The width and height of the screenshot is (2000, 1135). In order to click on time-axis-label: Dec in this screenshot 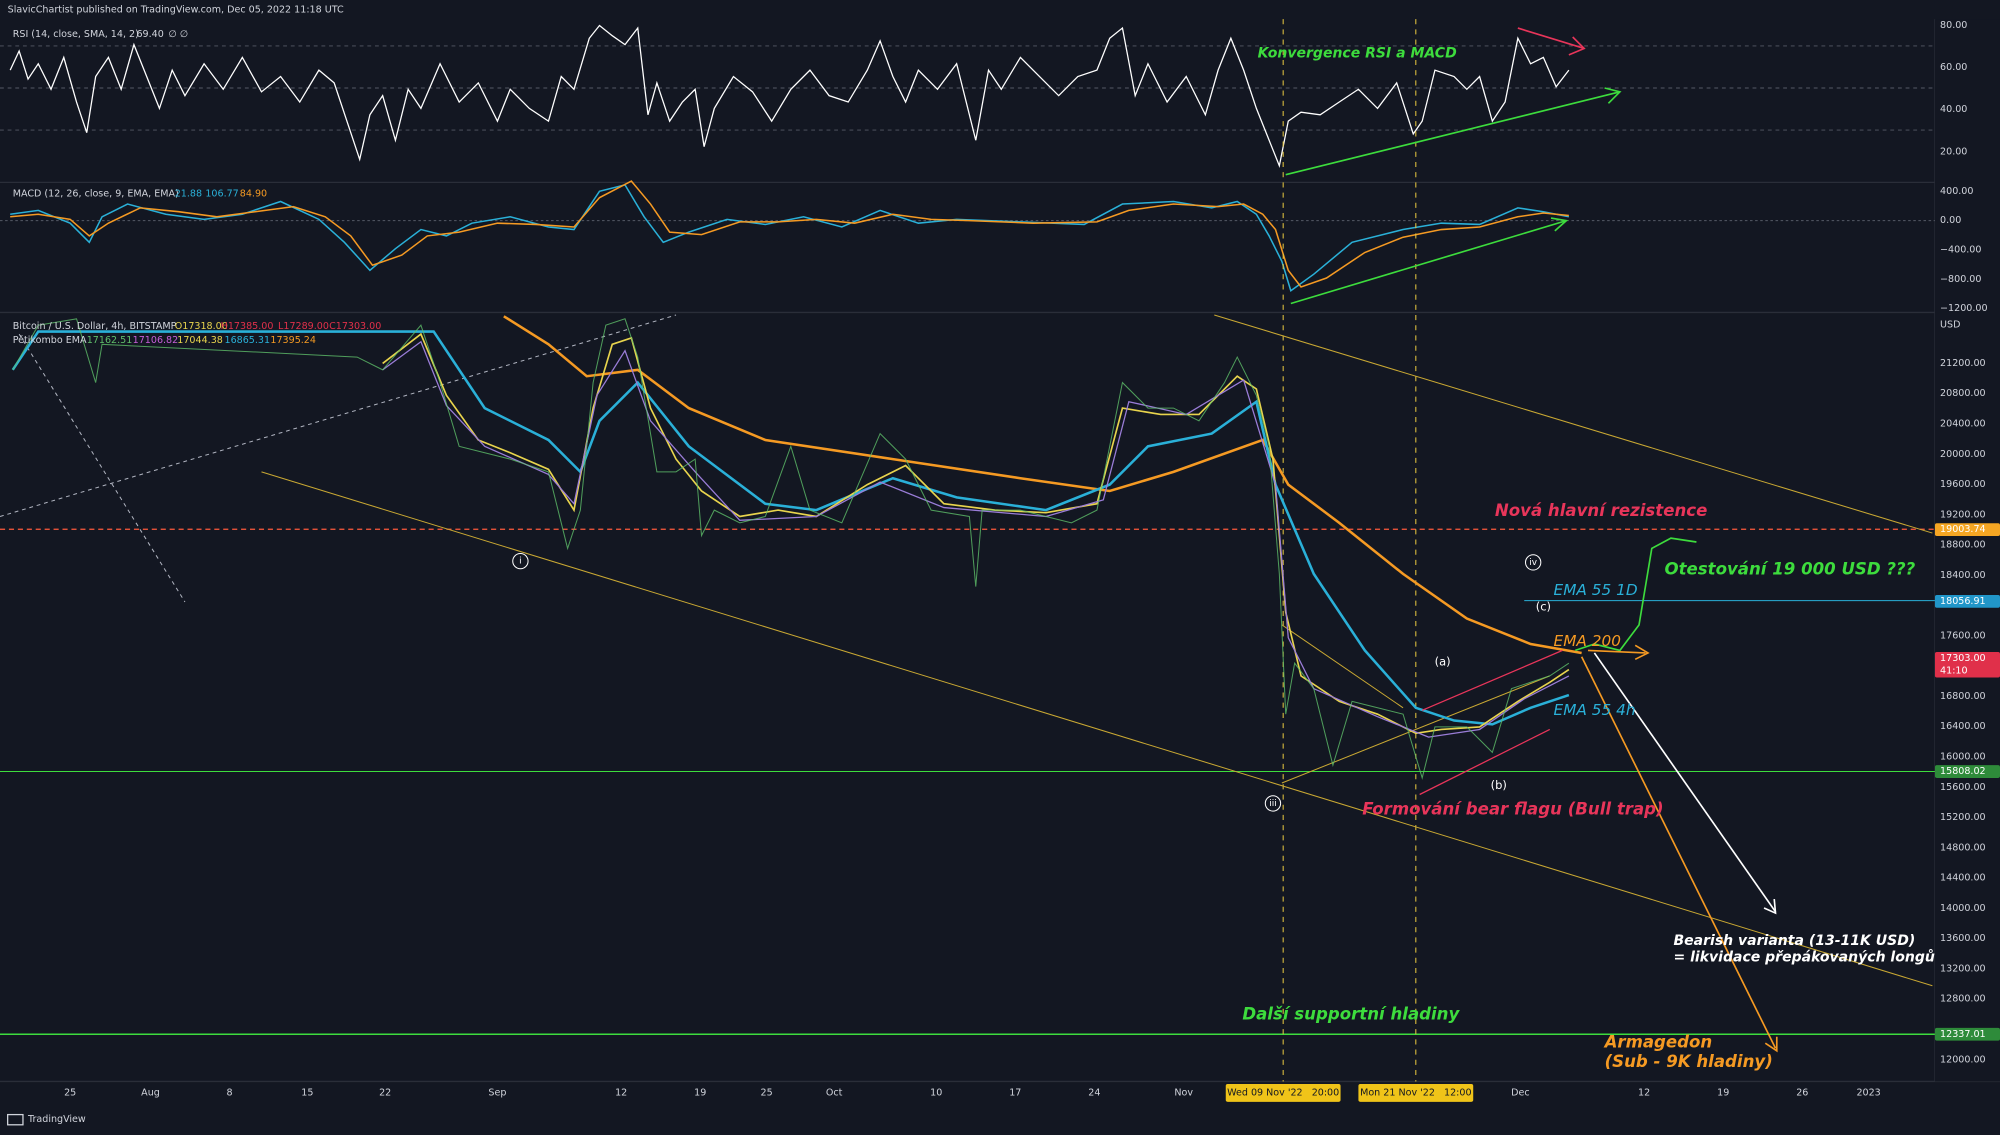, I will do `click(1520, 1092)`.